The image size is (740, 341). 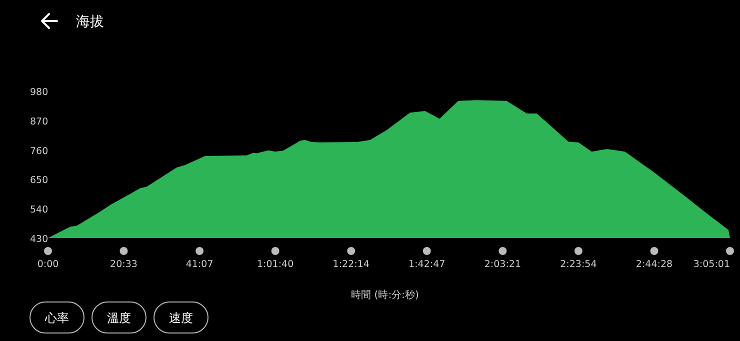 What do you see at coordinates (427, 264) in the screenshot?
I see `x-tick-label: 1:42:47` at bounding box center [427, 264].